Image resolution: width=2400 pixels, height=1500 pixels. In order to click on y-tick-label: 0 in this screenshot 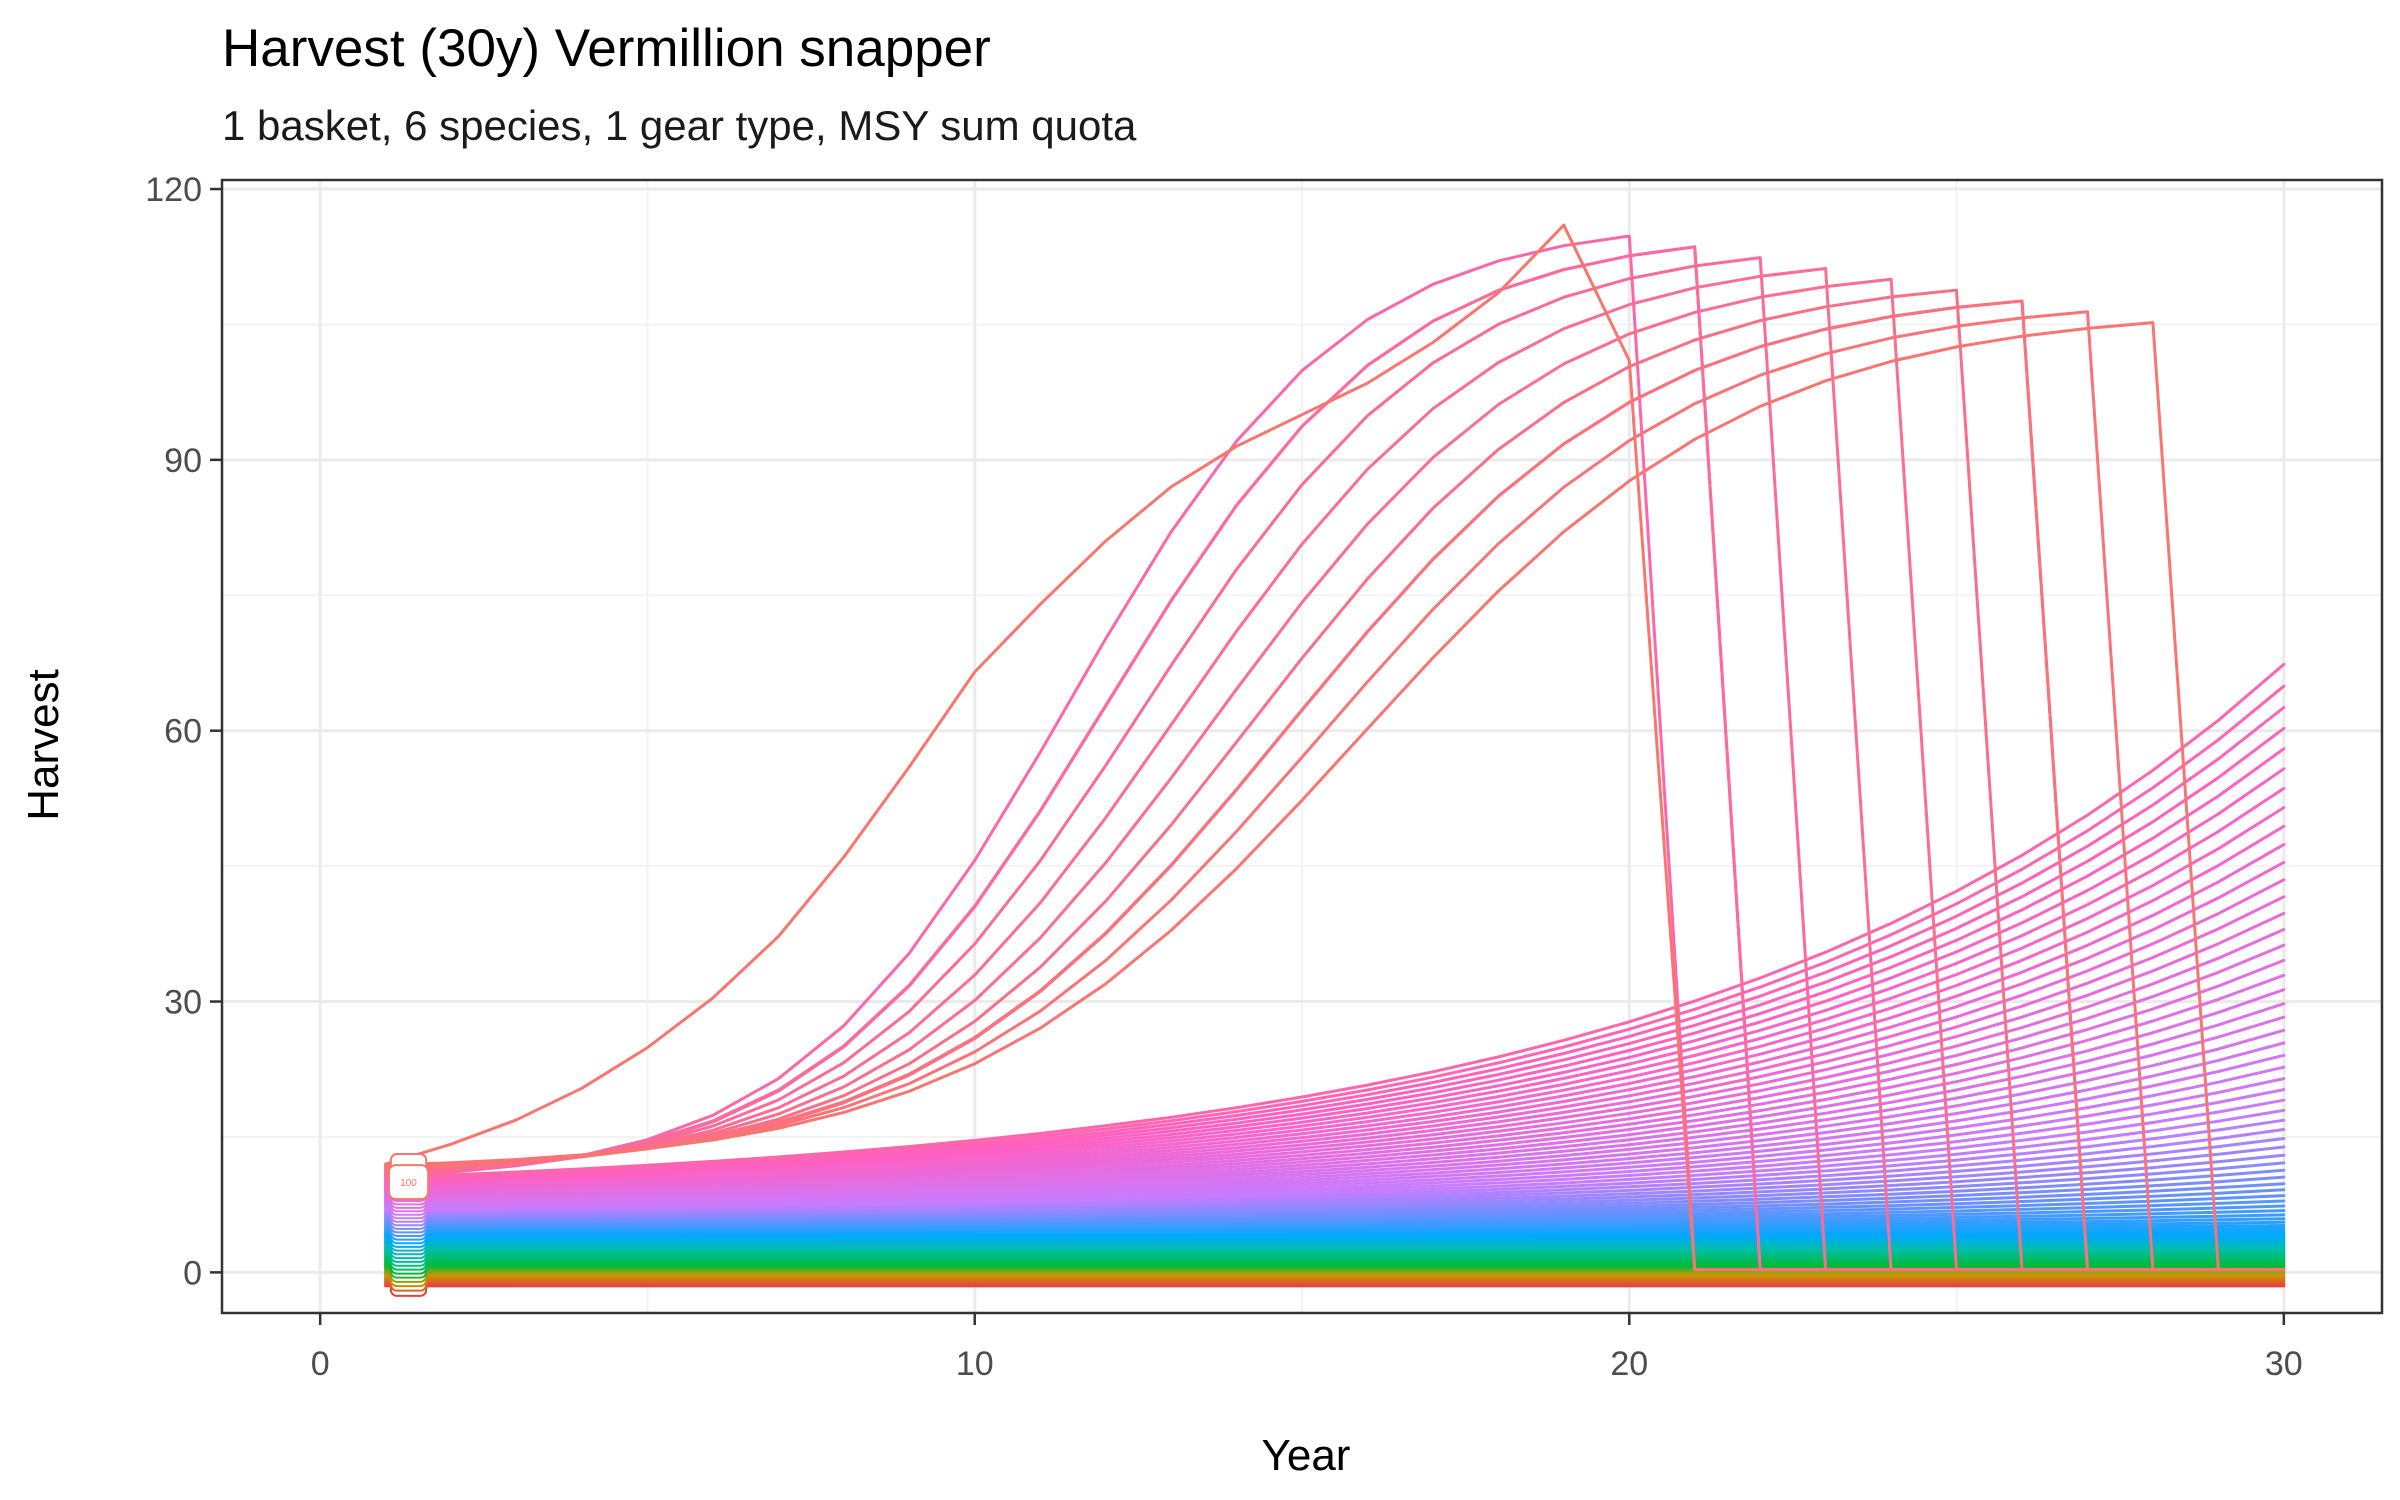, I will do `click(192, 1273)`.